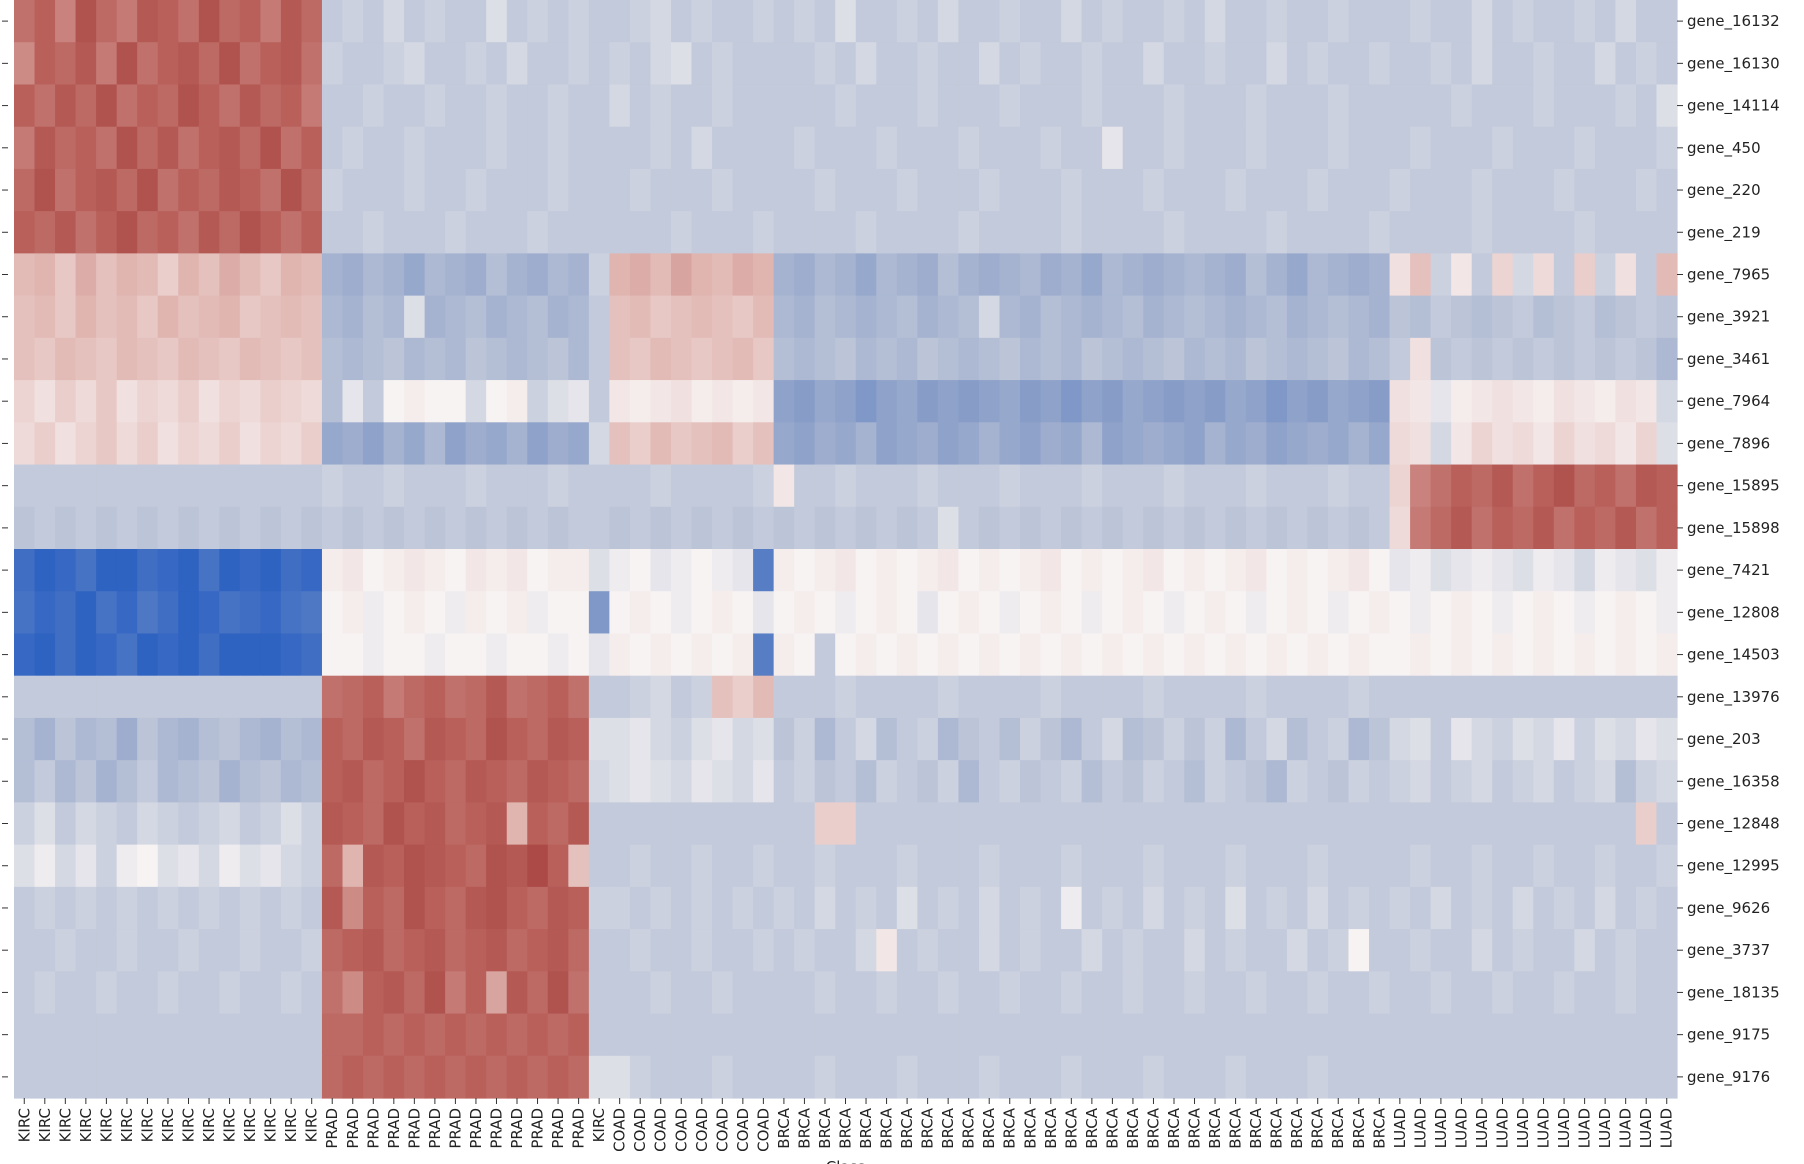 Image resolution: width=1804 pixels, height=1164 pixels. I want to click on y-tick-label: gene_7896, so click(1728, 443).